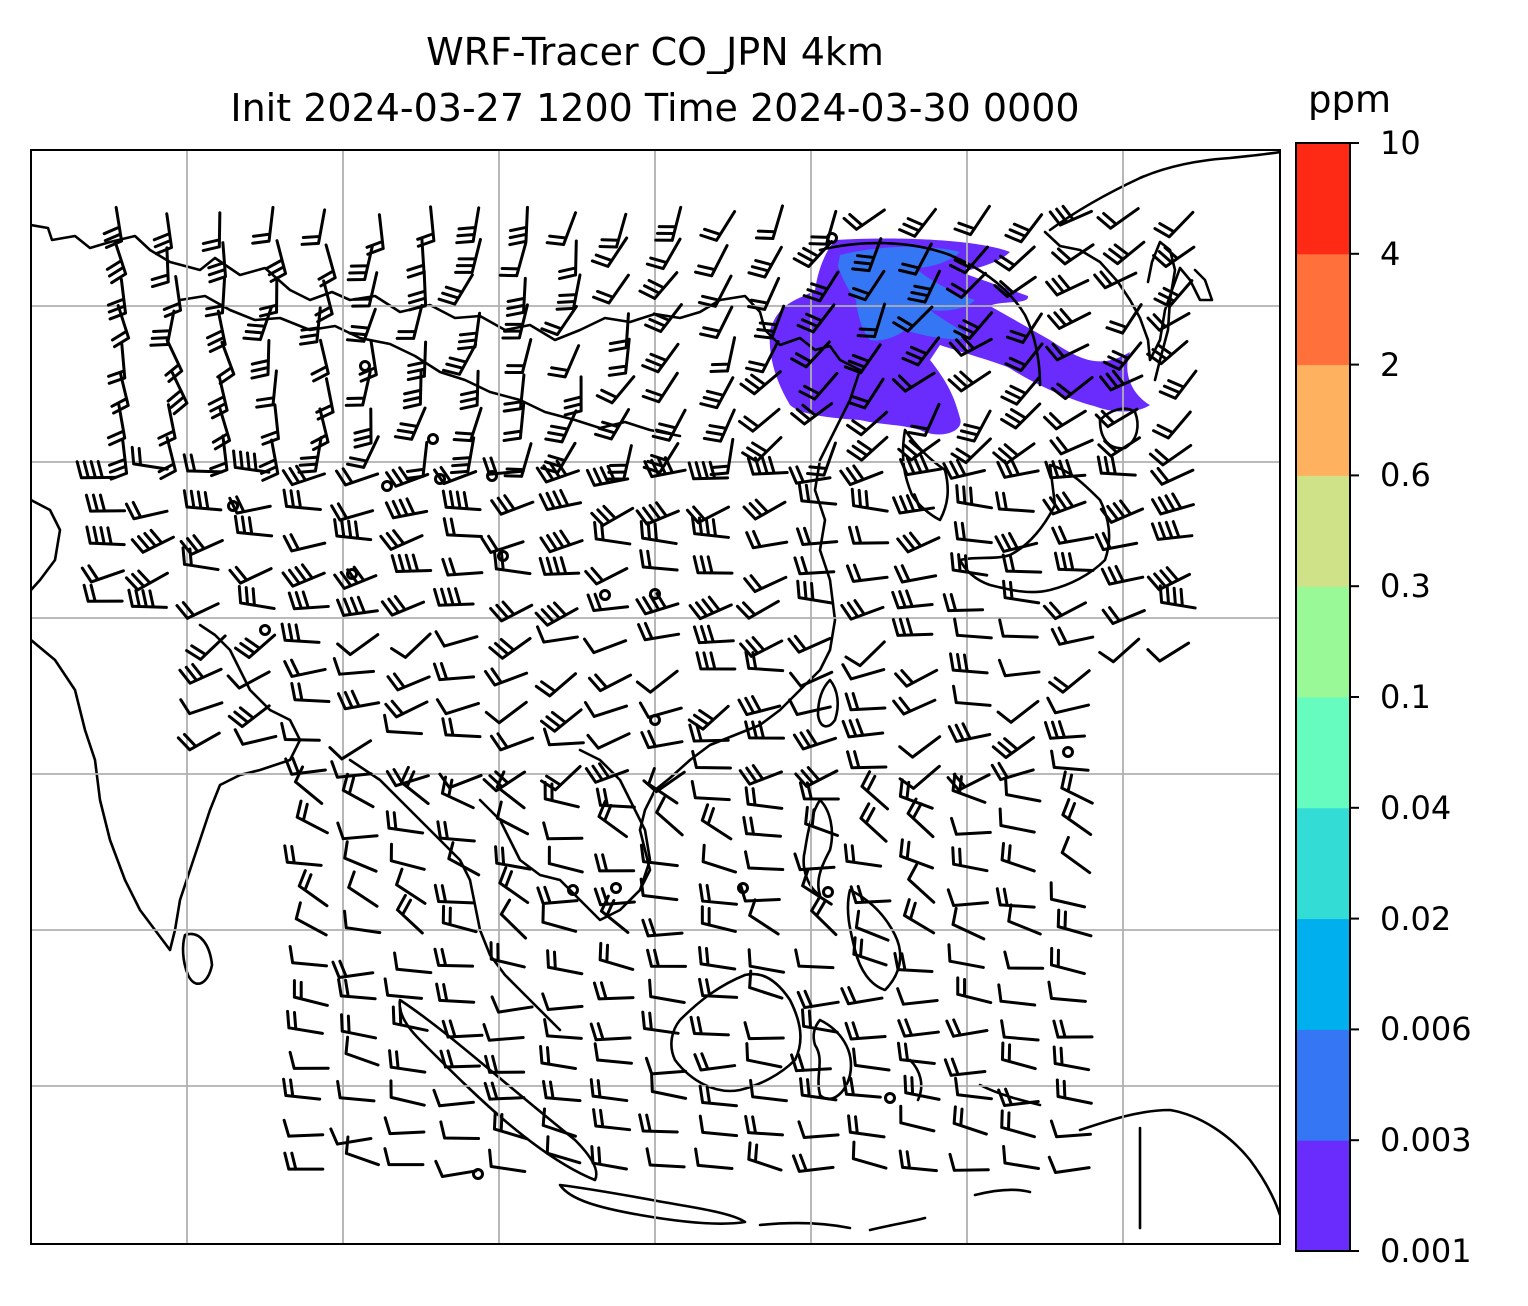 This screenshot has width=1528, height=1306. What do you see at coordinates (433, 439) in the screenshot?
I see `wind-calm-marker` at bounding box center [433, 439].